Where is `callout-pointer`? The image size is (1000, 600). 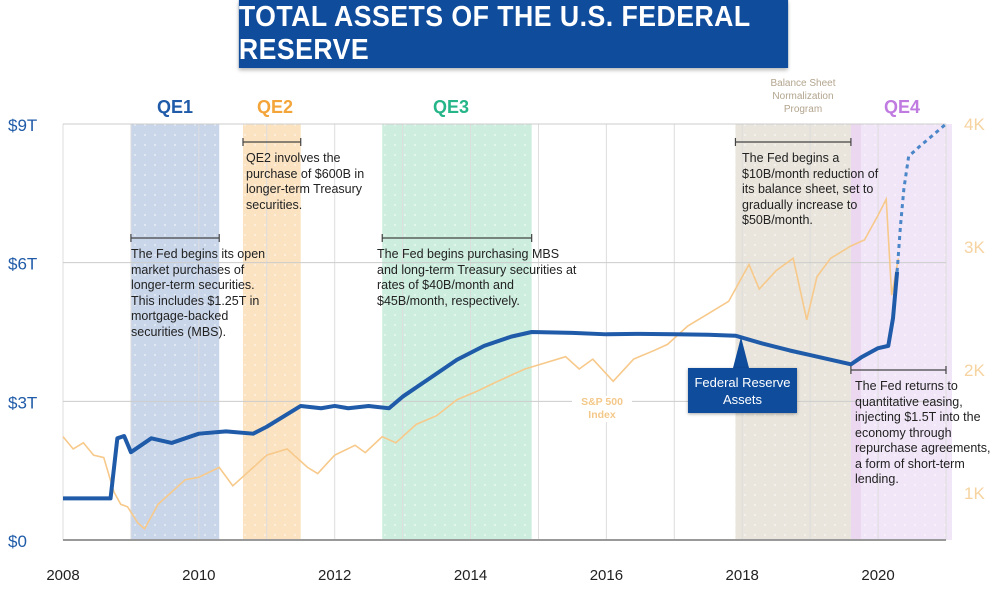
callout-pointer is located at coordinates (741, 352).